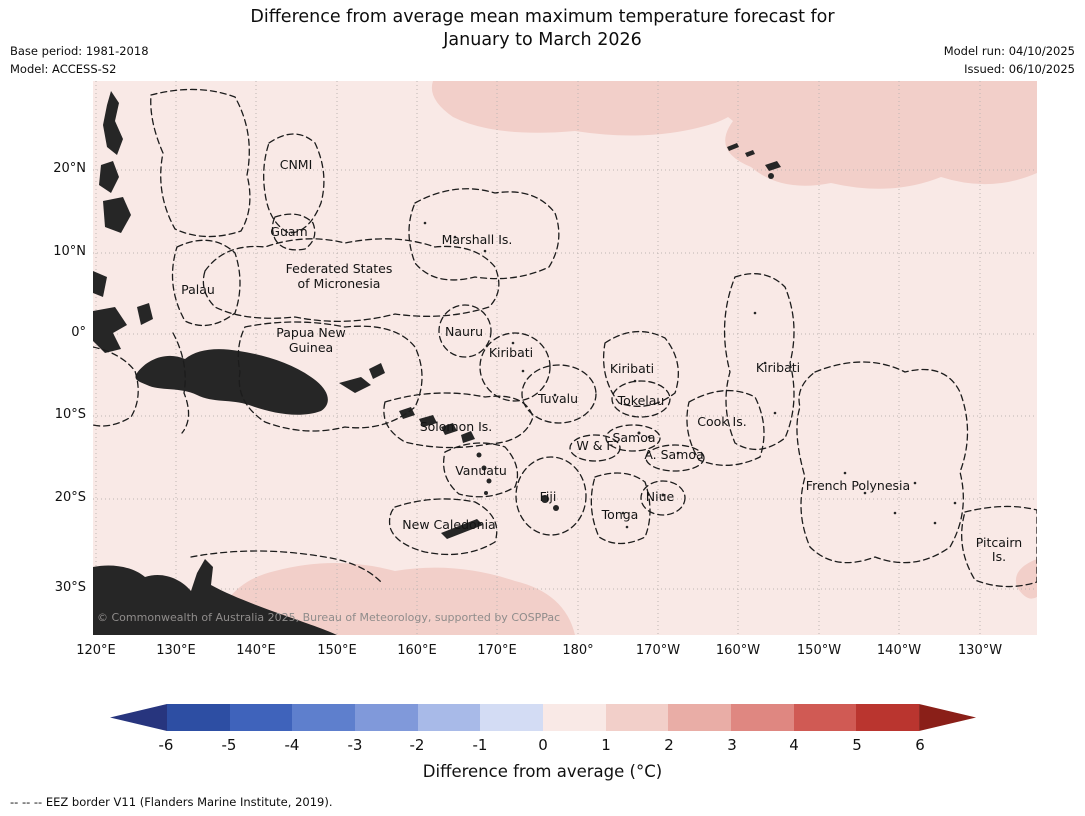 Image resolution: width=1085 pixels, height=816 pixels. I want to click on eez-kiribati-central, so click(640, 368).